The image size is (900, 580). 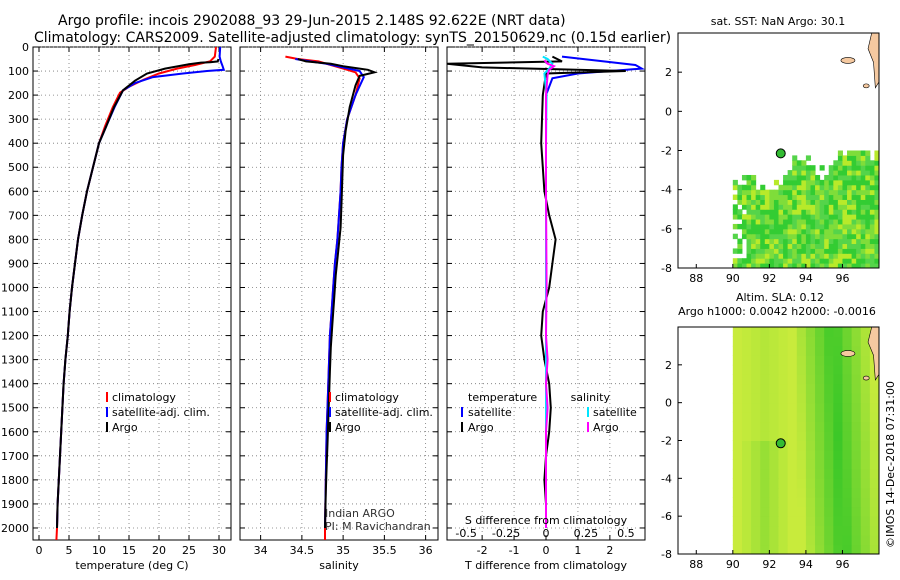 I want to click on argo-position-marker, so click(x=780, y=153).